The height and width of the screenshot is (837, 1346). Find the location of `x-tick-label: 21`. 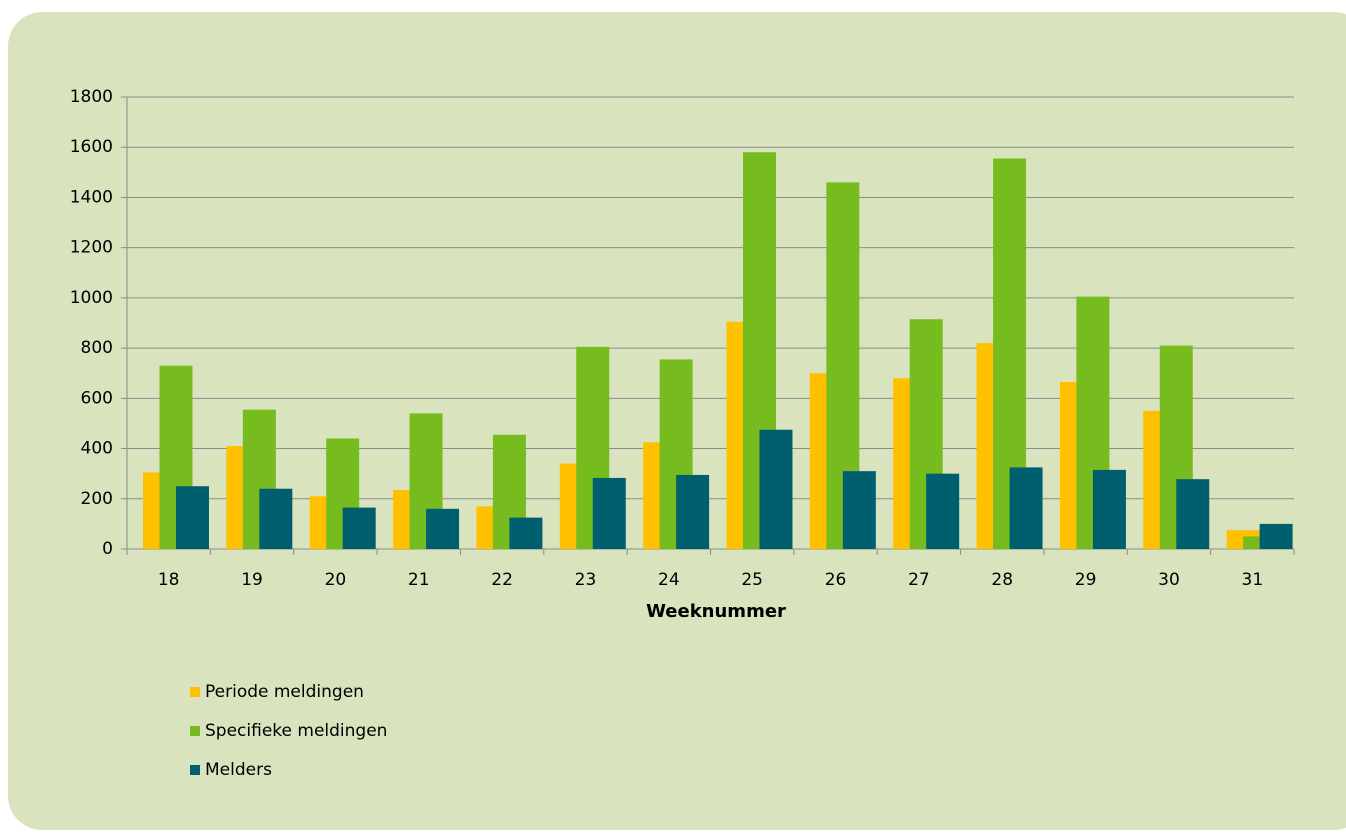

x-tick-label: 21 is located at coordinates (419, 580).